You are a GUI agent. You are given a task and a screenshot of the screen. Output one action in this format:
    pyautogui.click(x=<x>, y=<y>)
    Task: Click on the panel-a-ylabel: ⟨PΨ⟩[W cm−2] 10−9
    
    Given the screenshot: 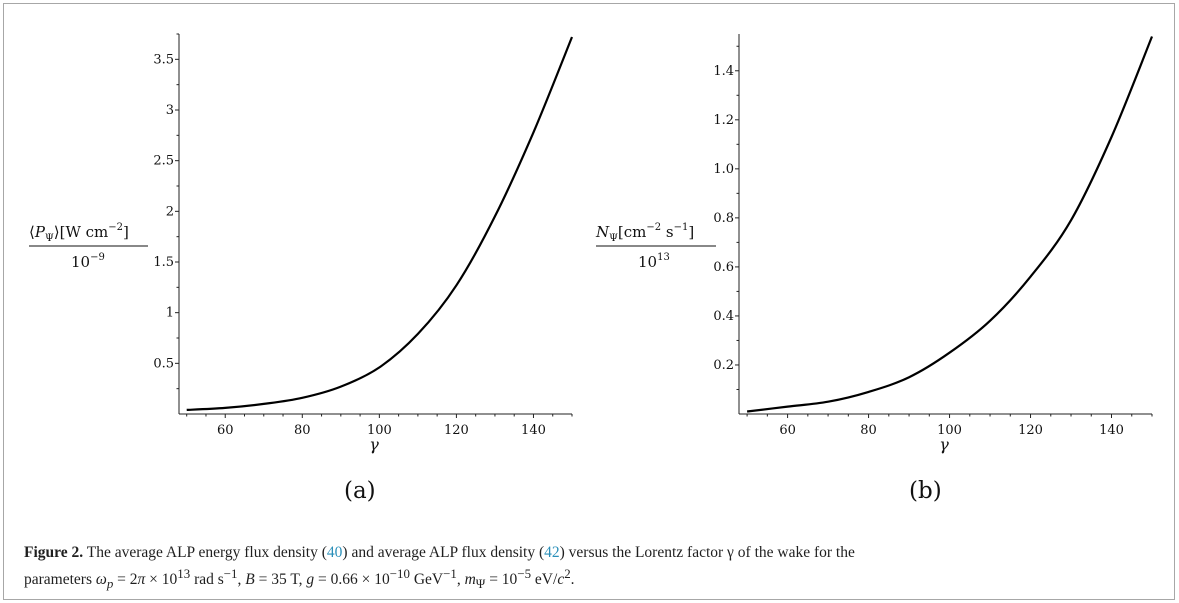 What is the action you would take?
    pyautogui.click(x=88, y=246)
    